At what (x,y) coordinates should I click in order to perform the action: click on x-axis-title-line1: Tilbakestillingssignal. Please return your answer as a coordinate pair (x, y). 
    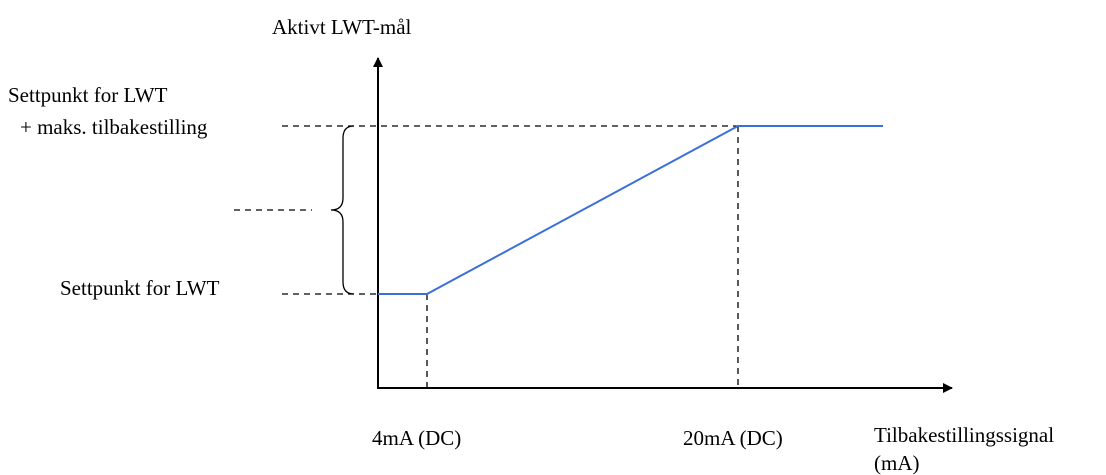
    Looking at the image, I should click on (964, 435).